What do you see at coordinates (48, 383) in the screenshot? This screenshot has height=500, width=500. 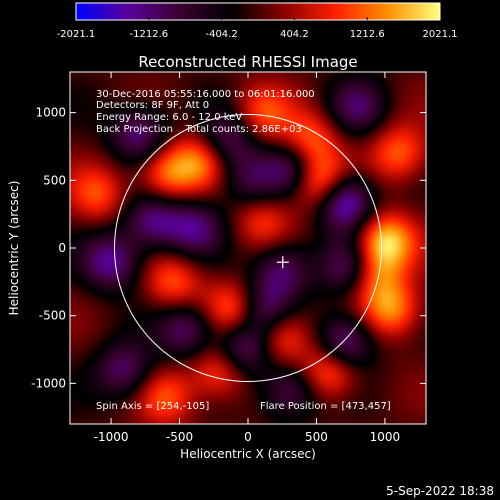 I see `y-tick-label: -1000` at bounding box center [48, 383].